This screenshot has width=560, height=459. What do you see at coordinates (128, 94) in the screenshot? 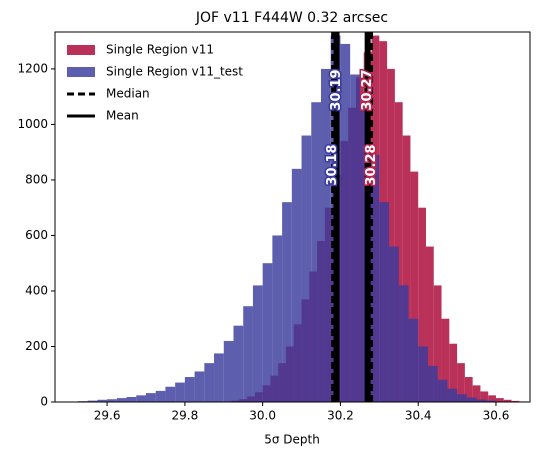
I see `legend-label: Median` at bounding box center [128, 94].